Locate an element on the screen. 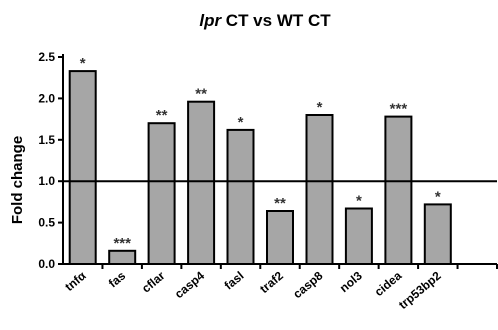  x-category-label-9: trp53bp2 is located at coordinates (420, 290).